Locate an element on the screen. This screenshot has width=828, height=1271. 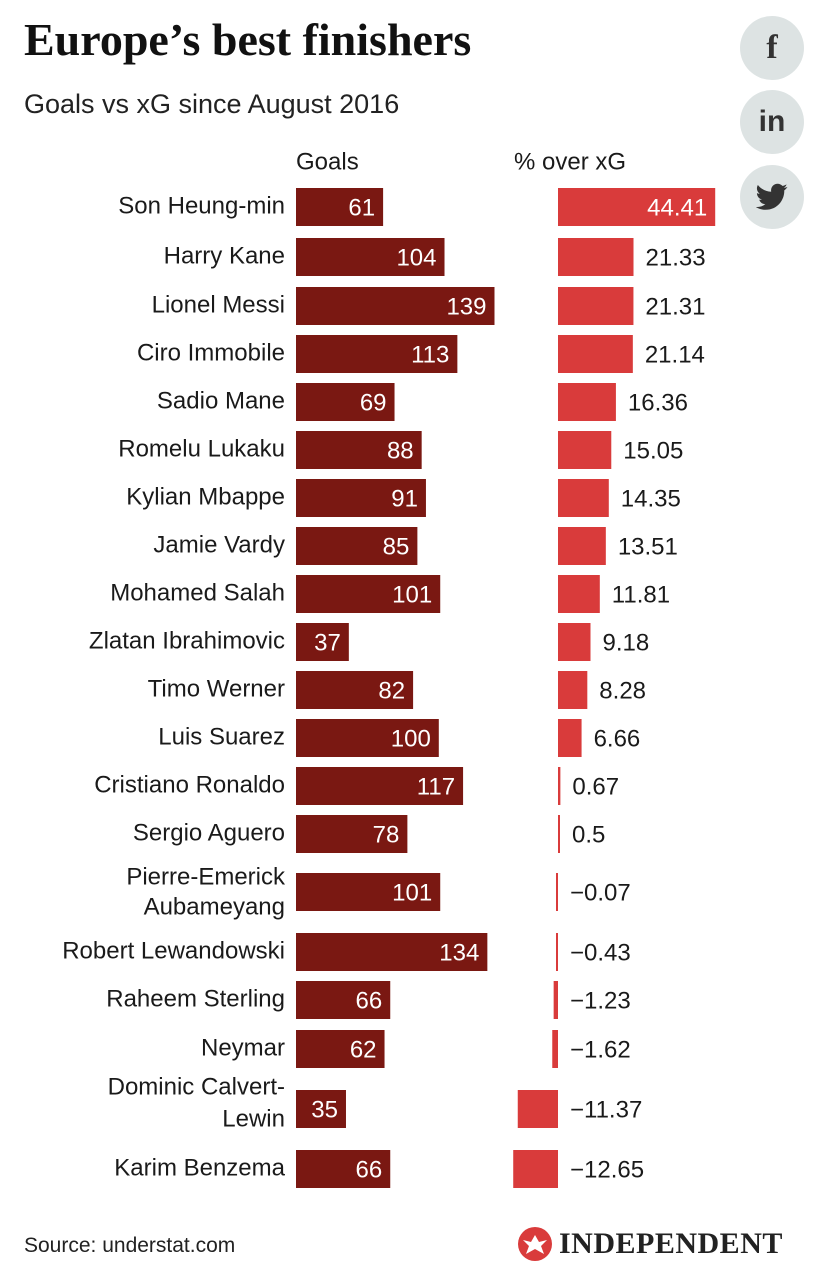
player-name-label: Dominic Calvert- is located at coordinates (196, 1086).